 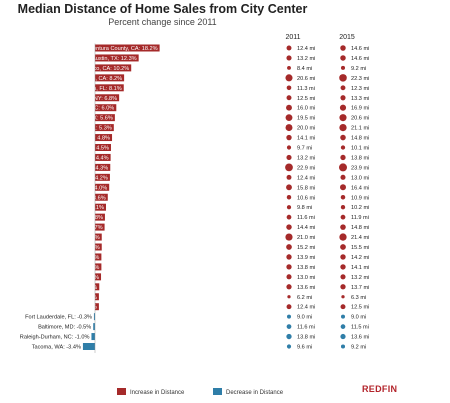 What do you see at coordinates (360, 198) in the screenshot?
I see `distance-label-2015: 10.9 mi` at bounding box center [360, 198].